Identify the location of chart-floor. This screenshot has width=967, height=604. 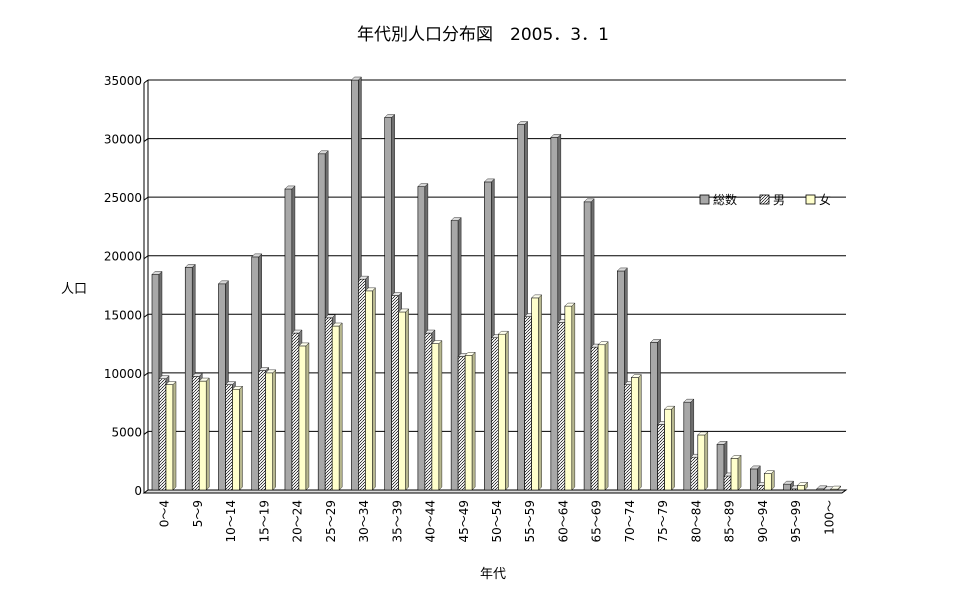
(495, 491).